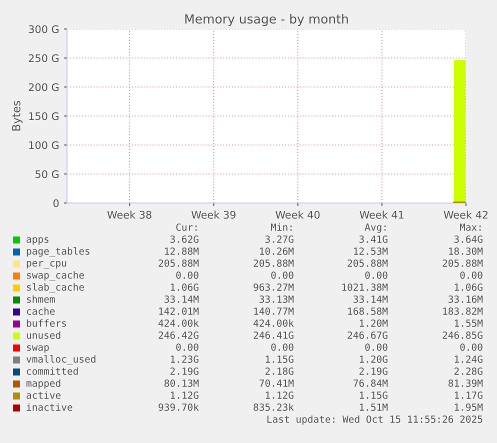  I want to click on text: 80.13M, so click(181, 383).